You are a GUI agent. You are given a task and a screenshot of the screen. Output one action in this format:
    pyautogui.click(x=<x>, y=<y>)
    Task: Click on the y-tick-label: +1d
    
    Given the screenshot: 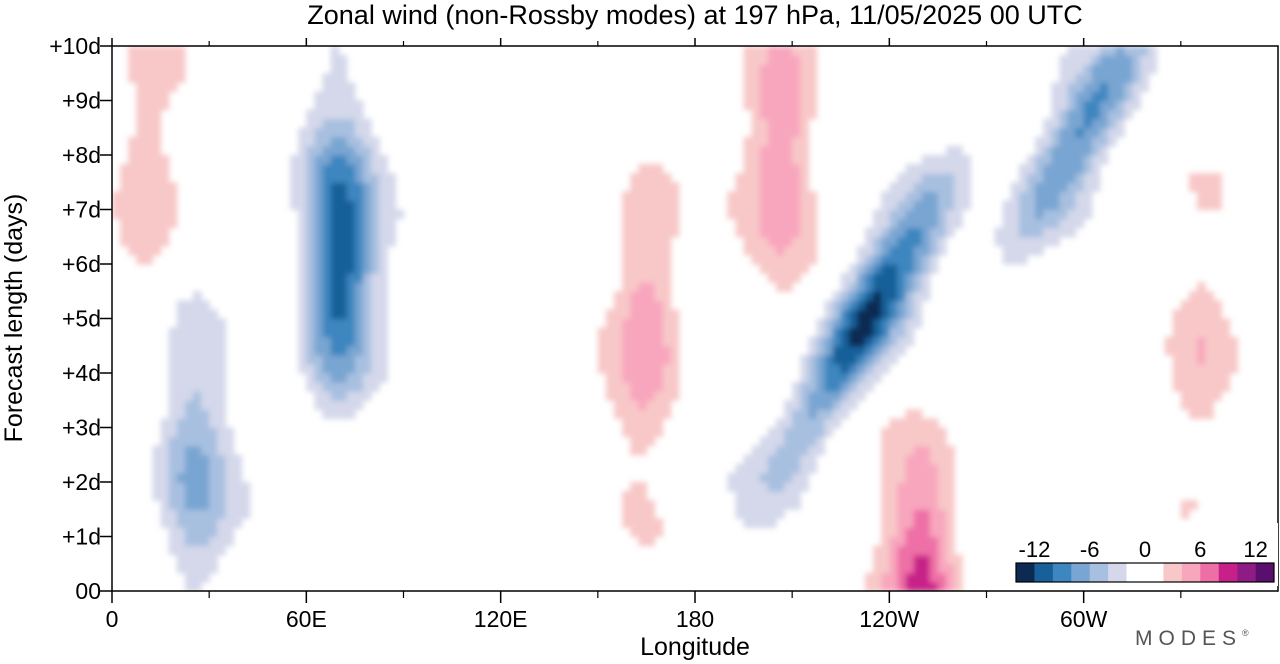 What is the action you would take?
    pyautogui.click(x=81, y=537)
    